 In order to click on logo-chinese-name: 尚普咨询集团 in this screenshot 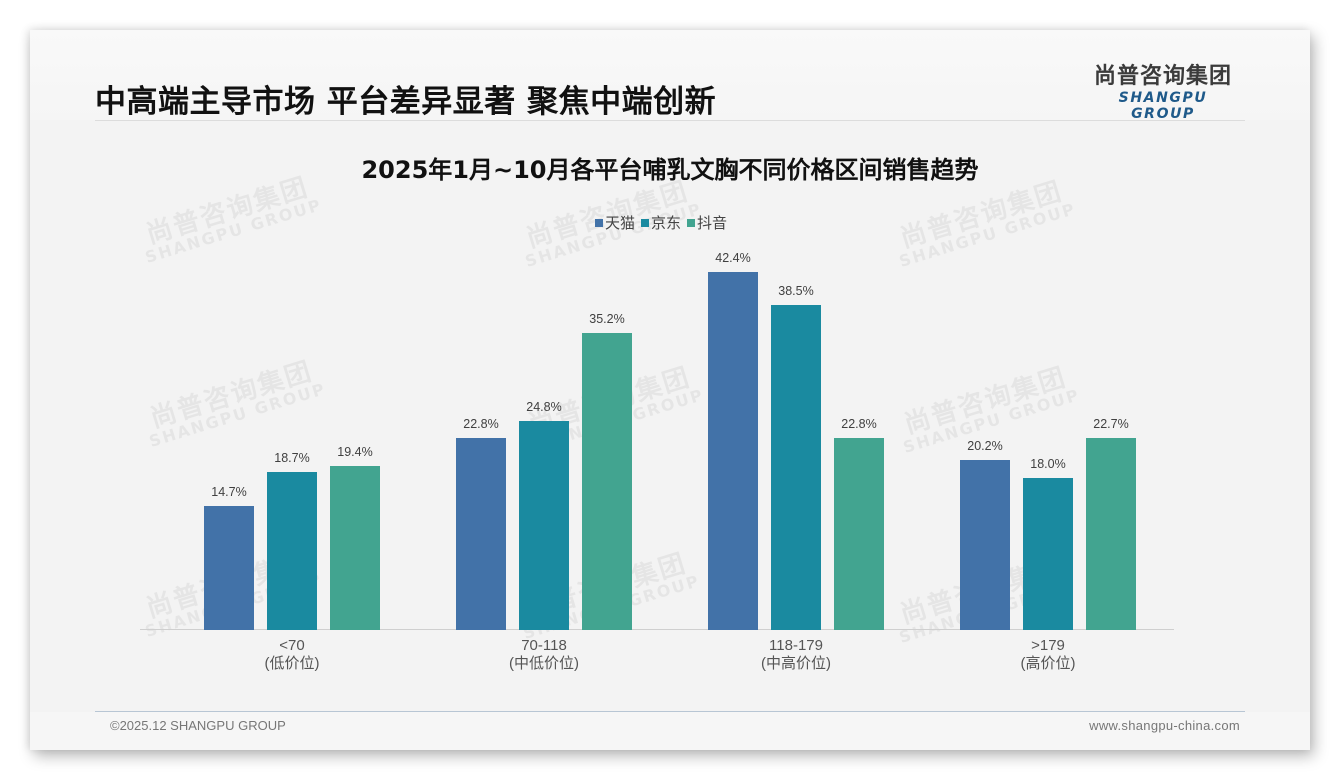, I will do `click(1162, 76)`.